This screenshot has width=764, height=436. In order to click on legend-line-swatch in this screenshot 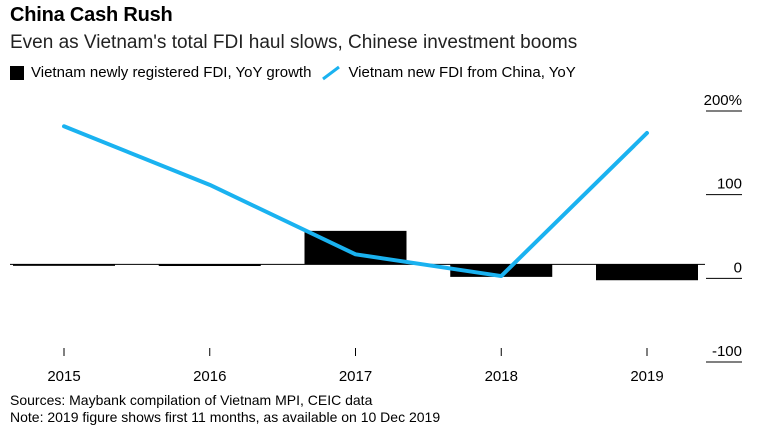, I will do `click(331, 72)`.